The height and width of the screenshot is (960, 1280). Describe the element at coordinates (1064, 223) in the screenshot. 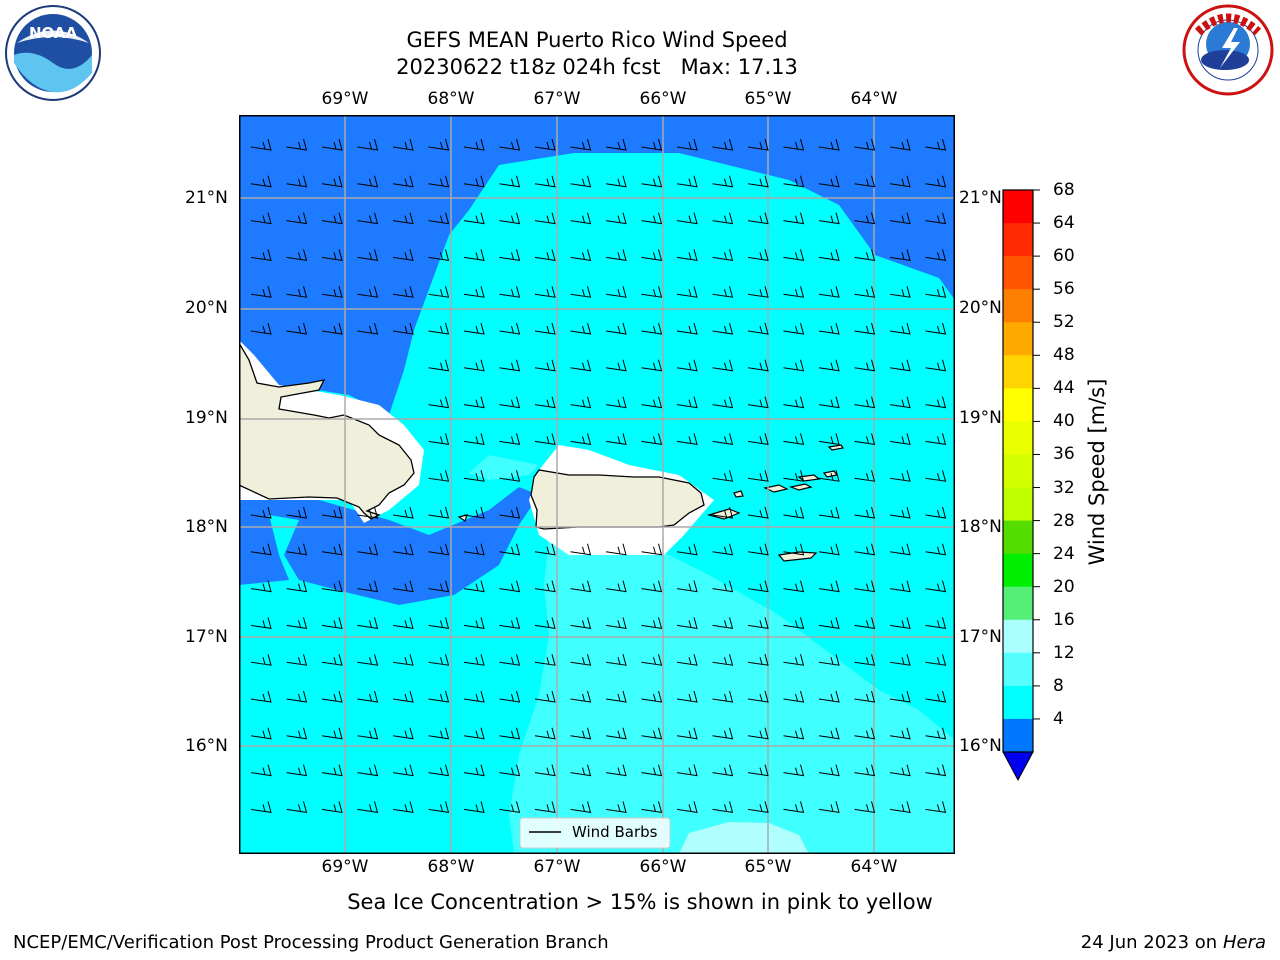

I see `colorbar-tick-label: 64` at that location.